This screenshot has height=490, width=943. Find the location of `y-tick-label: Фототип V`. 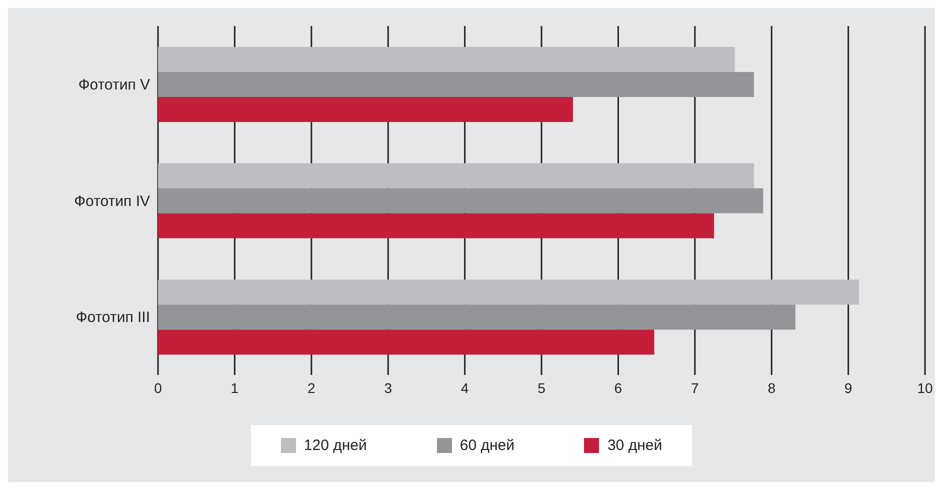

y-tick-label: Фототип V is located at coordinates (114, 85).